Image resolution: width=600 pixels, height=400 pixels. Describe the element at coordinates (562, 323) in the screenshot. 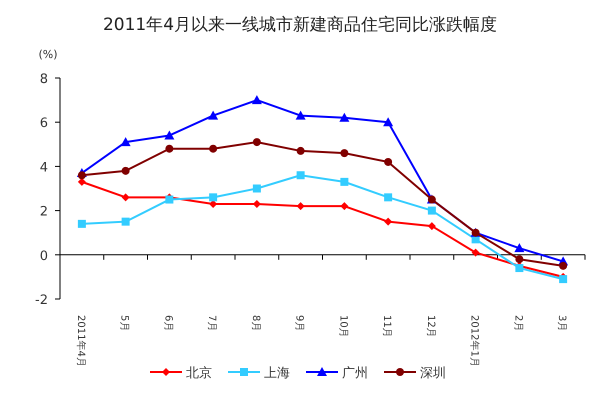

I see `x-tick-label: 3月` at that location.